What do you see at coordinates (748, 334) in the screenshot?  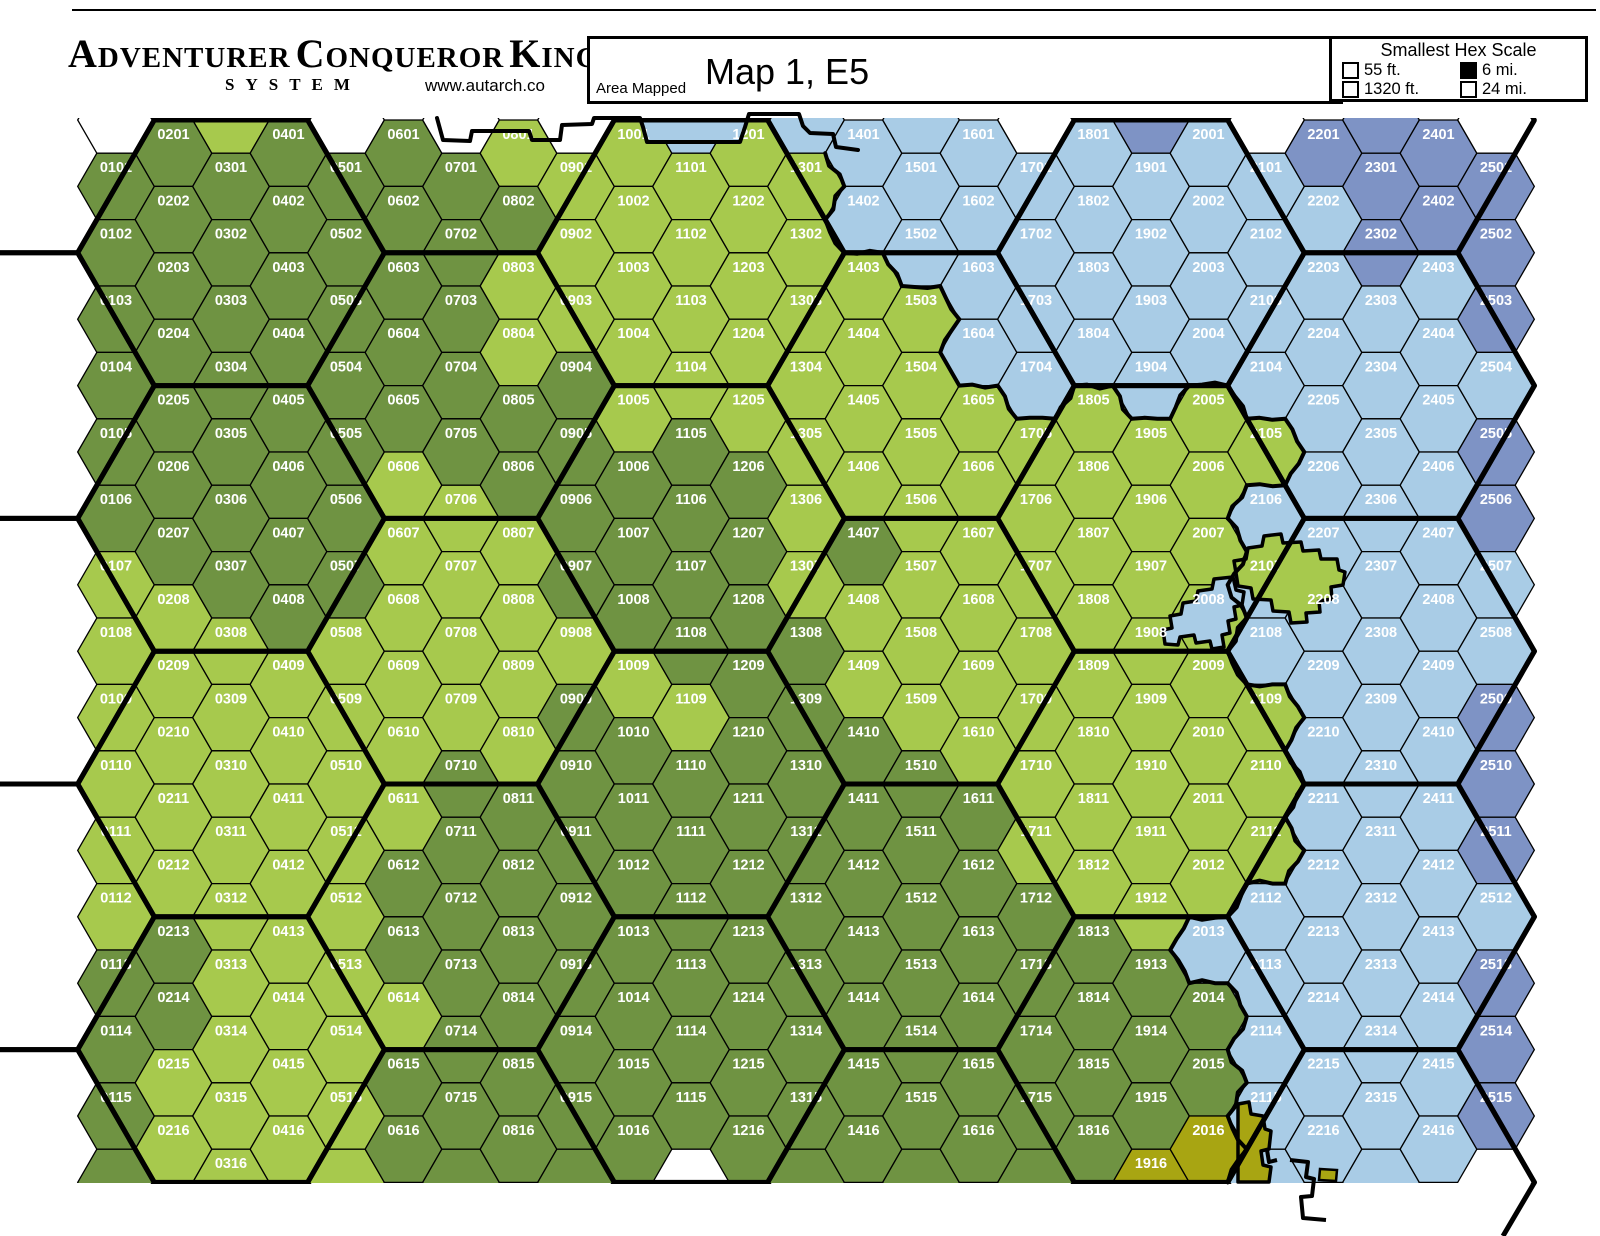 I see `hex-label-1204: 1204` at bounding box center [748, 334].